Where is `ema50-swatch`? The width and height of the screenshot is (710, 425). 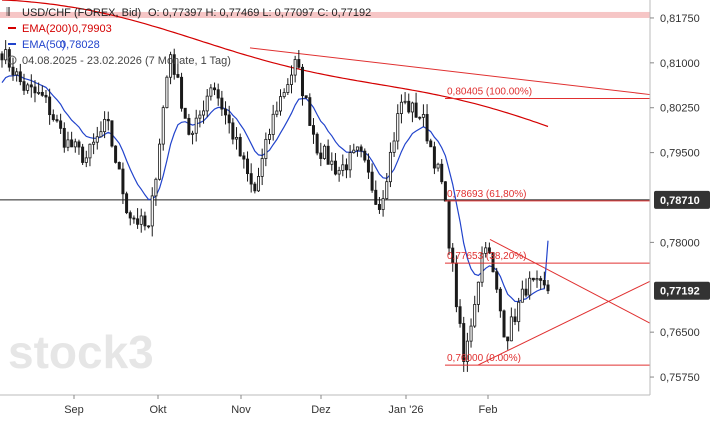 ema50-swatch is located at coordinates (12, 44).